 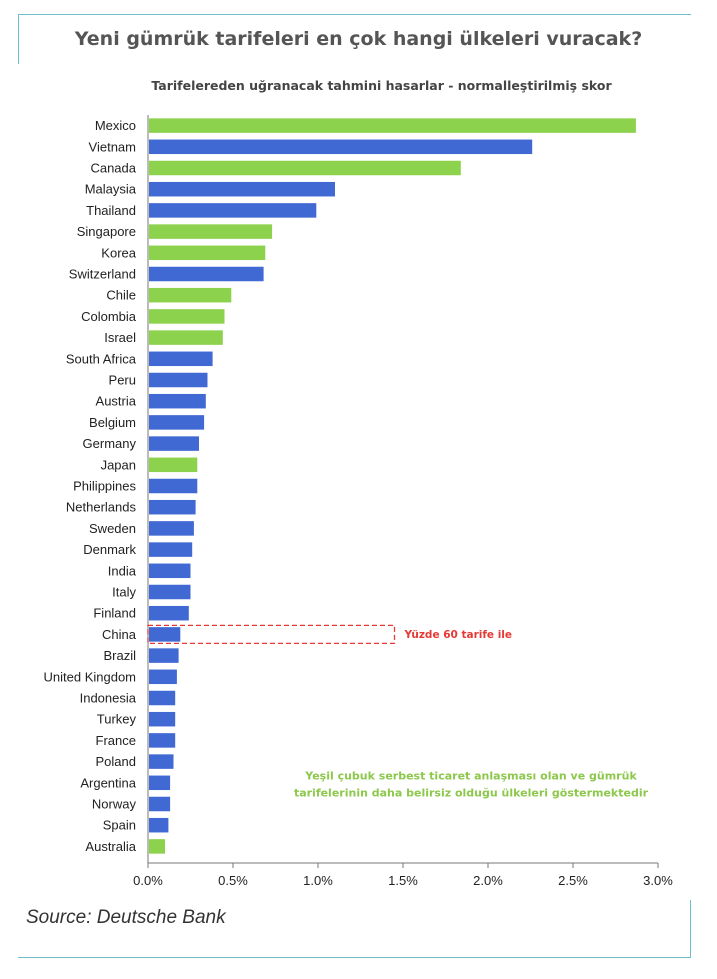 I want to click on category-label: Switzerland, so click(x=102, y=274).